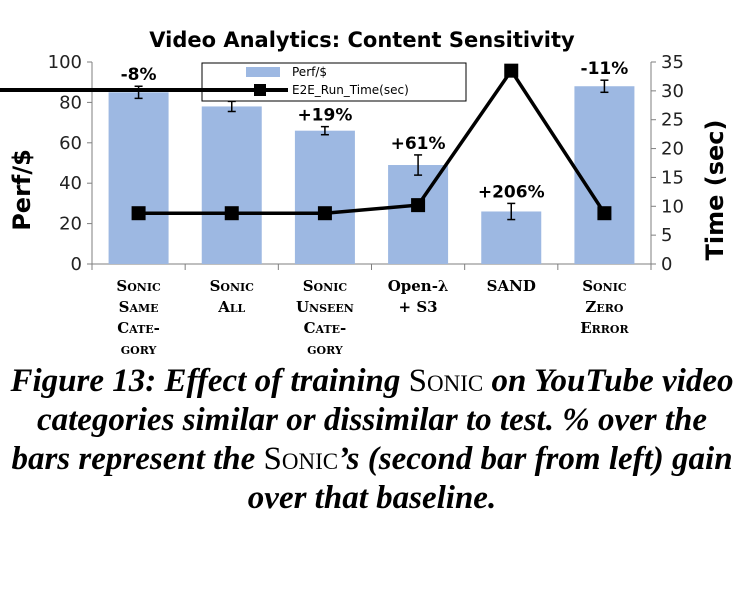 This screenshot has width=744, height=590. What do you see at coordinates (605, 69) in the screenshot?
I see `data-label: -11%` at bounding box center [605, 69].